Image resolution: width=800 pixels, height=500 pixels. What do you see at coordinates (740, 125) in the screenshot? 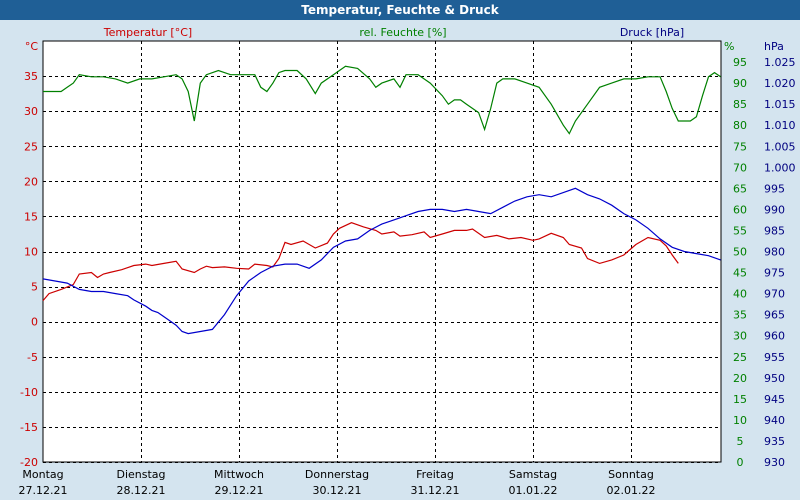
I see `humidity-tick-label: 80` at bounding box center [740, 125].